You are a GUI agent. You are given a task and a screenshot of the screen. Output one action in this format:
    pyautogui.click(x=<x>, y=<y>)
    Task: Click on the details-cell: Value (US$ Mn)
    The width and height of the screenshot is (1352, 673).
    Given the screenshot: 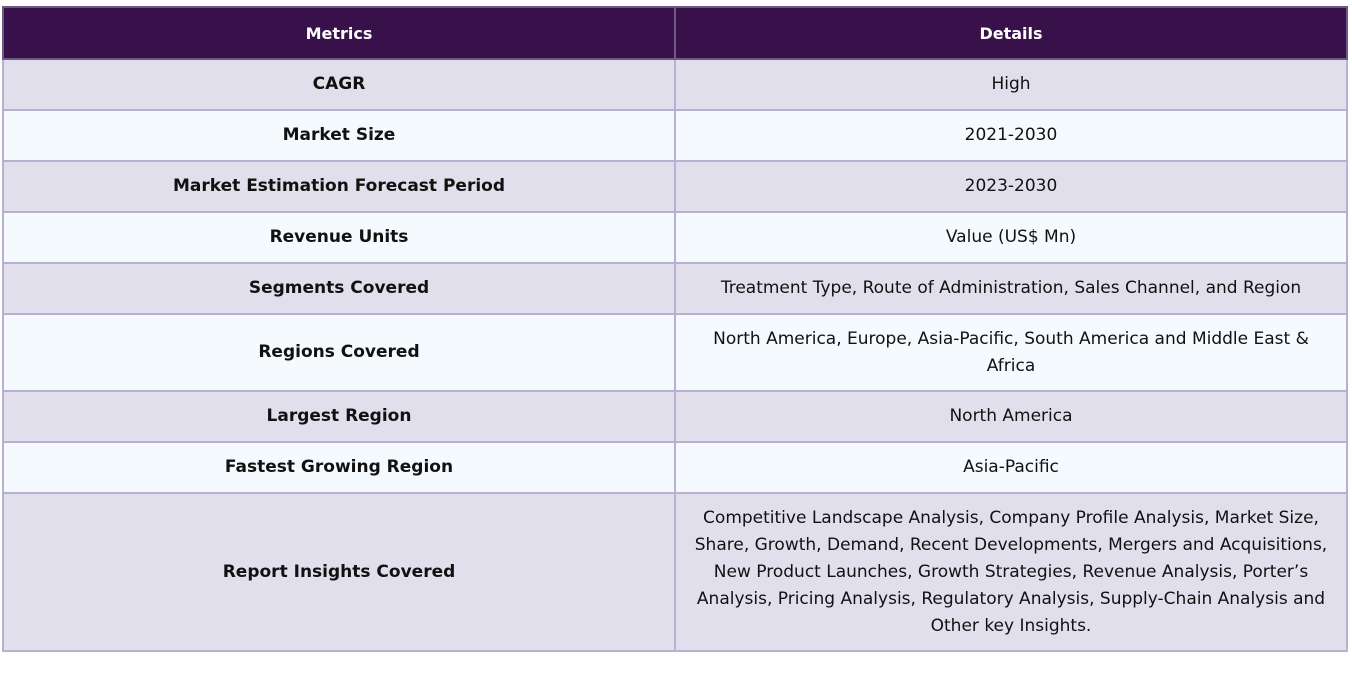 What is the action you would take?
    pyautogui.click(x=1011, y=237)
    